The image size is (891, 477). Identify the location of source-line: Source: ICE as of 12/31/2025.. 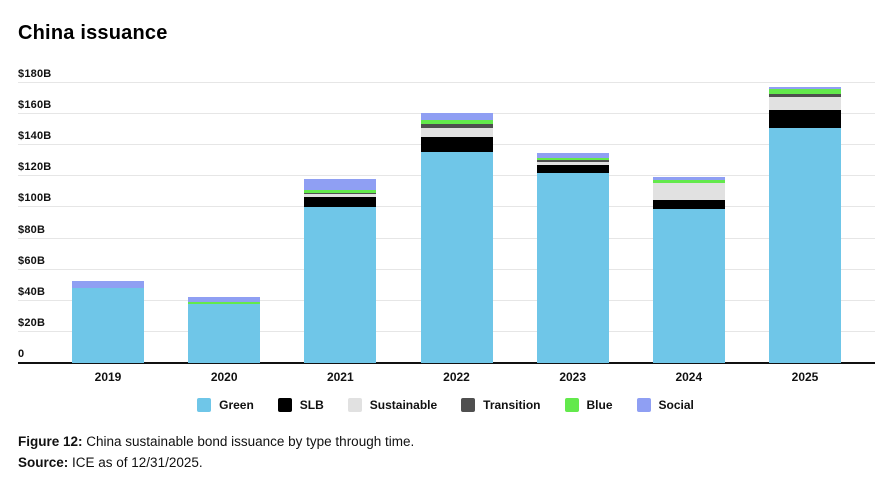
(216, 462).